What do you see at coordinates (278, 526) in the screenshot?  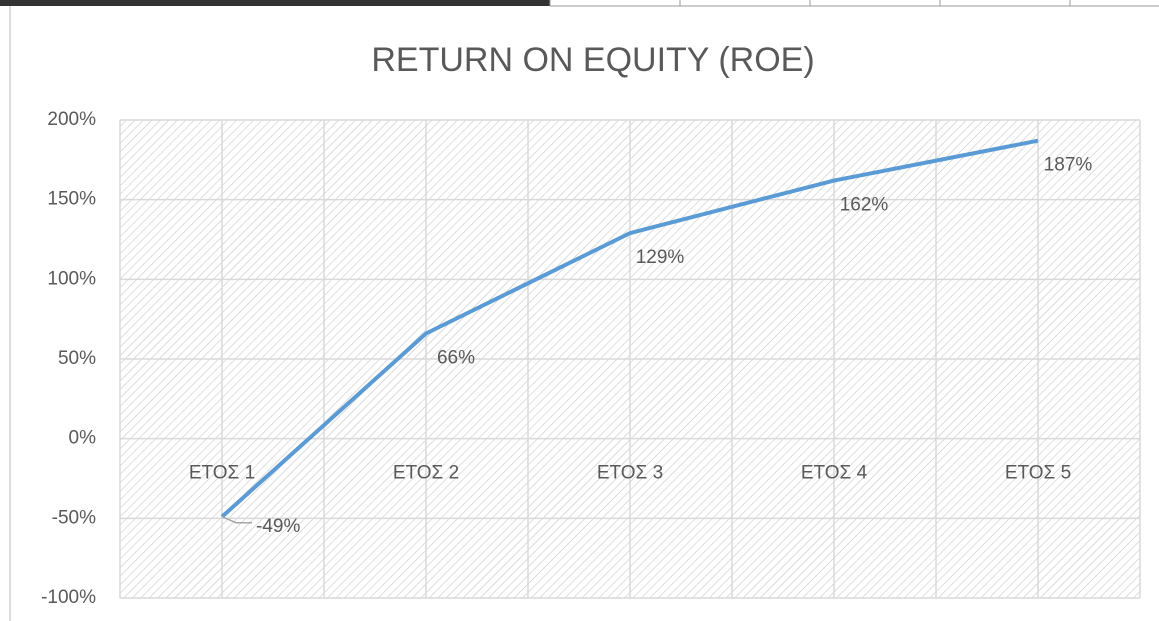 I see `data-label: -49%` at bounding box center [278, 526].